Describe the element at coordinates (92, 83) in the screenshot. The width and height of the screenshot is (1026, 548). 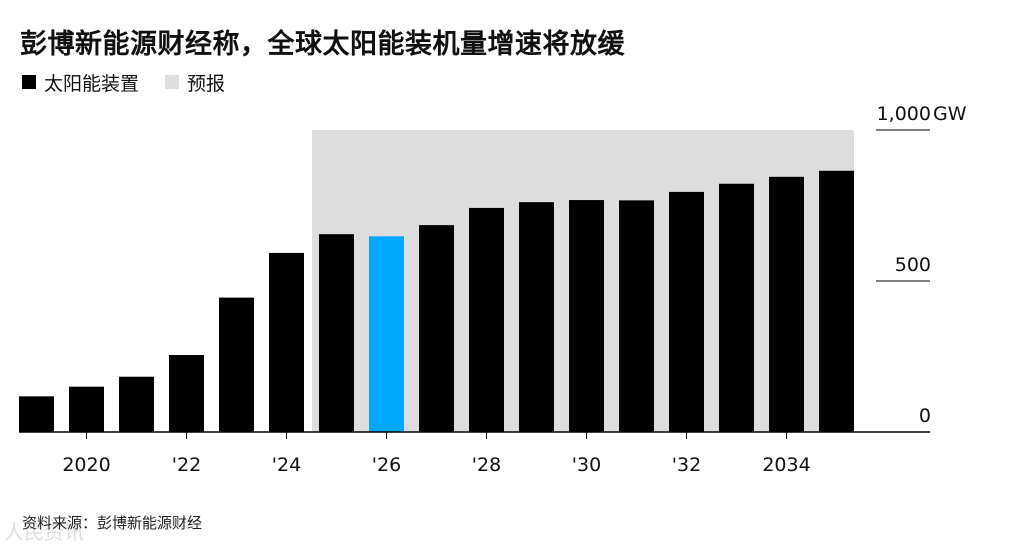
I see `legend-label-installations: 太阳能装置` at that location.